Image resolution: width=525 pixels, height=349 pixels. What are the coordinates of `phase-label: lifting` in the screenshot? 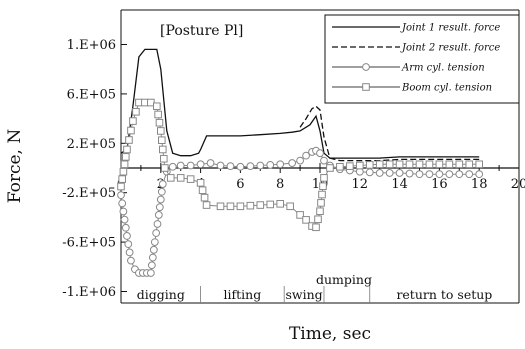 It's located at (243, 294).